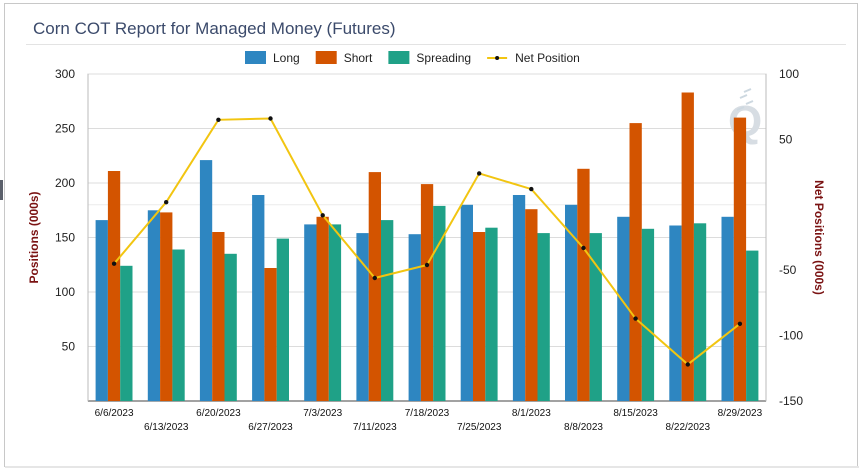 This screenshot has height=471, width=862. What do you see at coordinates (443, 58) in the screenshot?
I see `legend-label: Spreading` at bounding box center [443, 58].